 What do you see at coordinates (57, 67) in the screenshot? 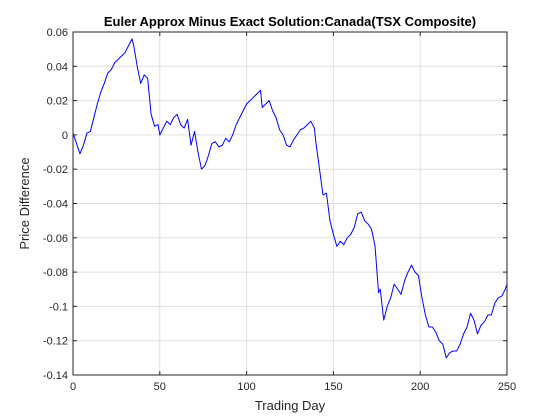
I see `y-tick-label: 0.04` at bounding box center [57, 67].